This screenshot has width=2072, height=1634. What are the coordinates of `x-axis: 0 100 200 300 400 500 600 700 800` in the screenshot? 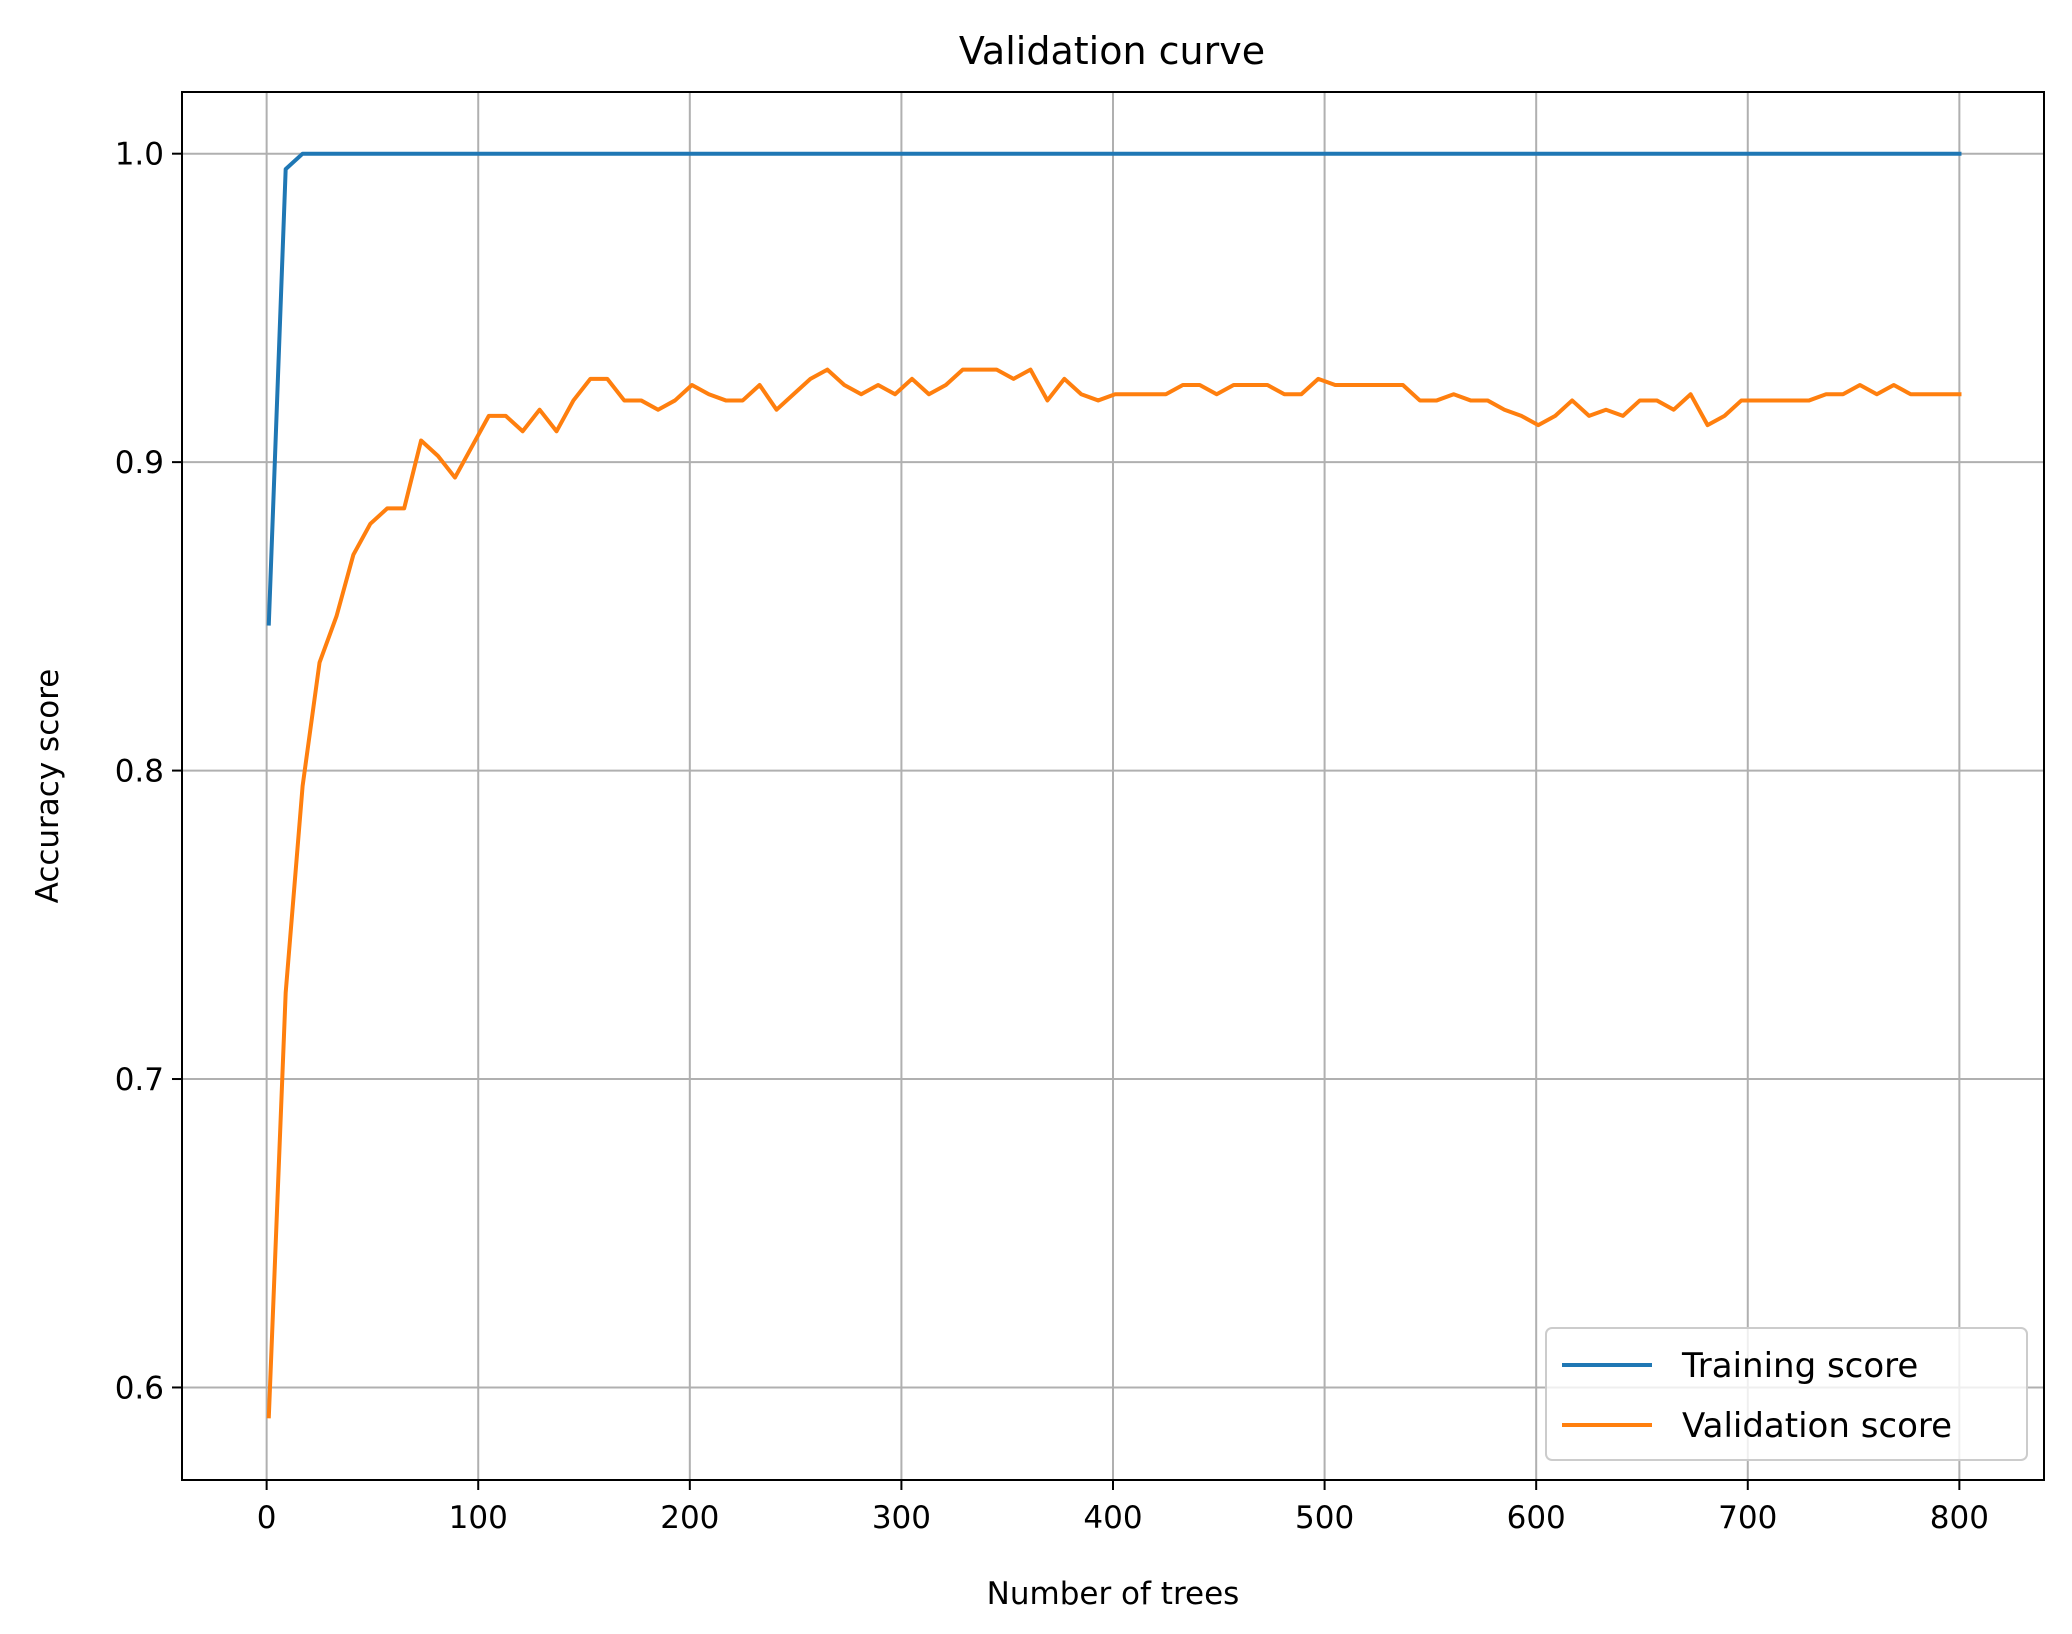 It's located at (1123, 1508).